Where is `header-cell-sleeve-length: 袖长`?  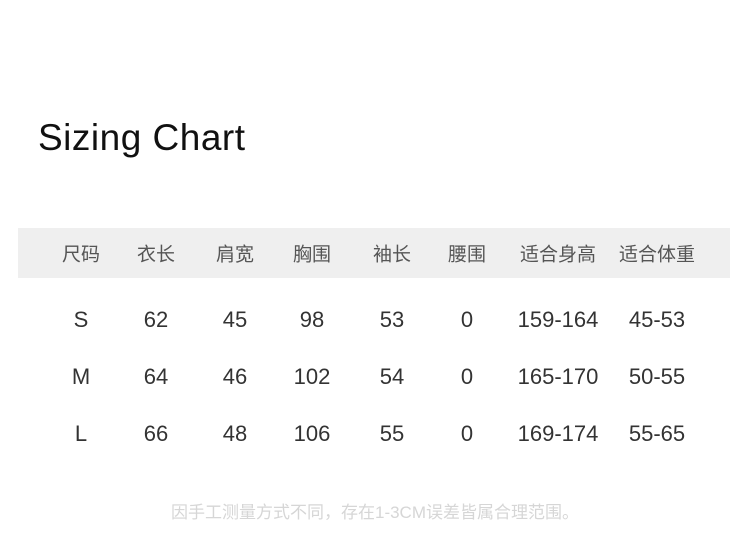 header-cell-sleeve-length: 袖长 is located at coordinates (392, 255).